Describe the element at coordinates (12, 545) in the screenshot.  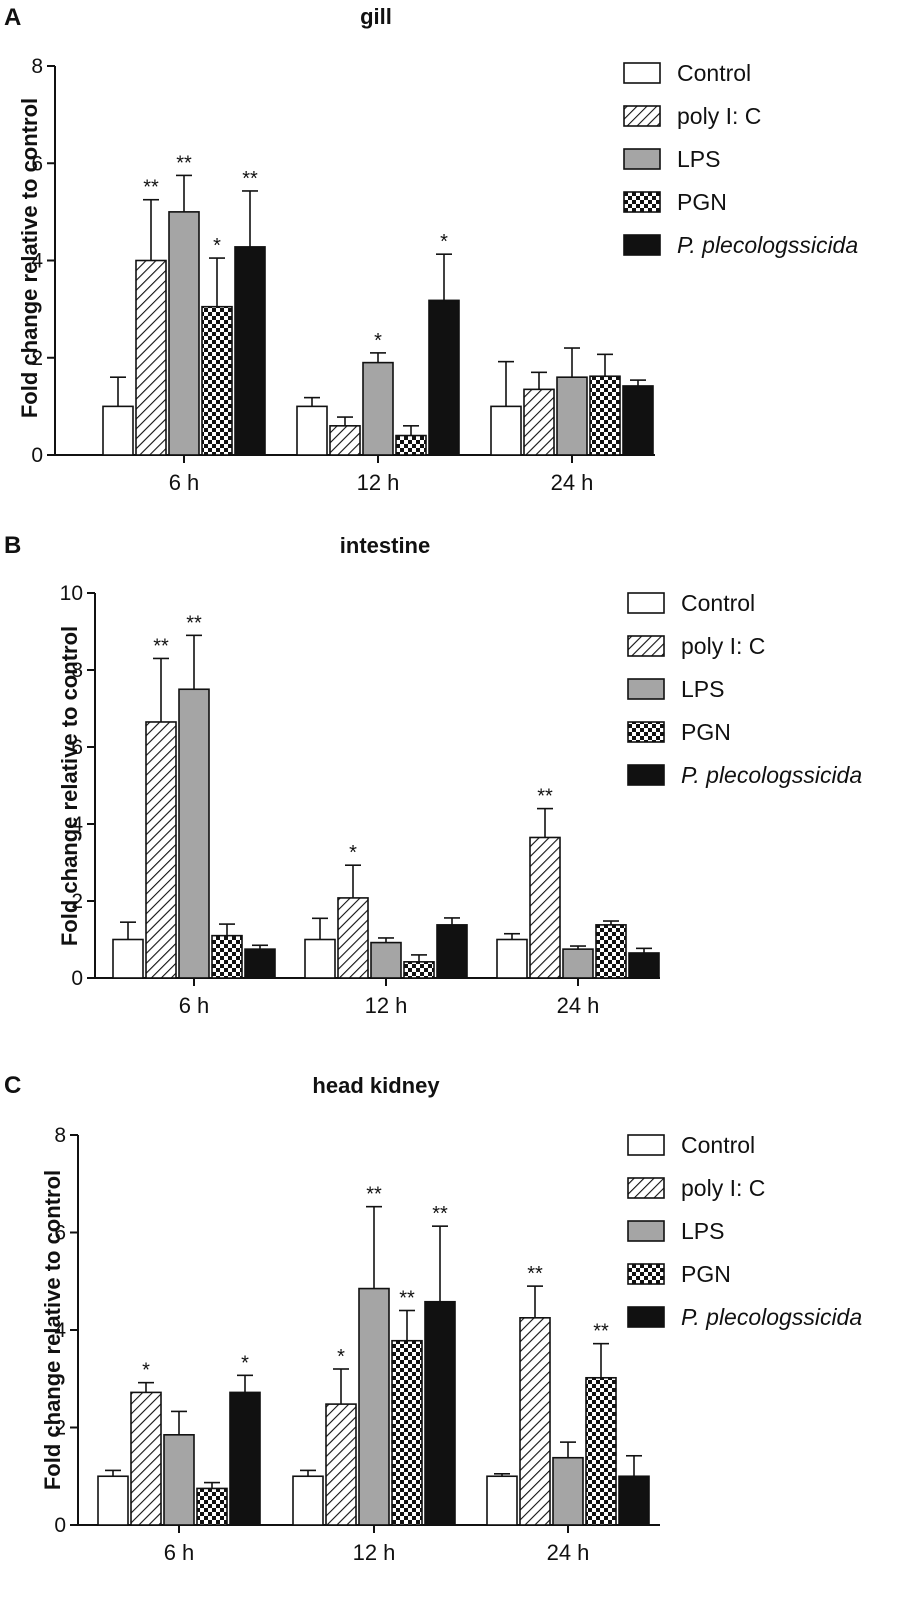
I see `panel-letter: B` at that location.